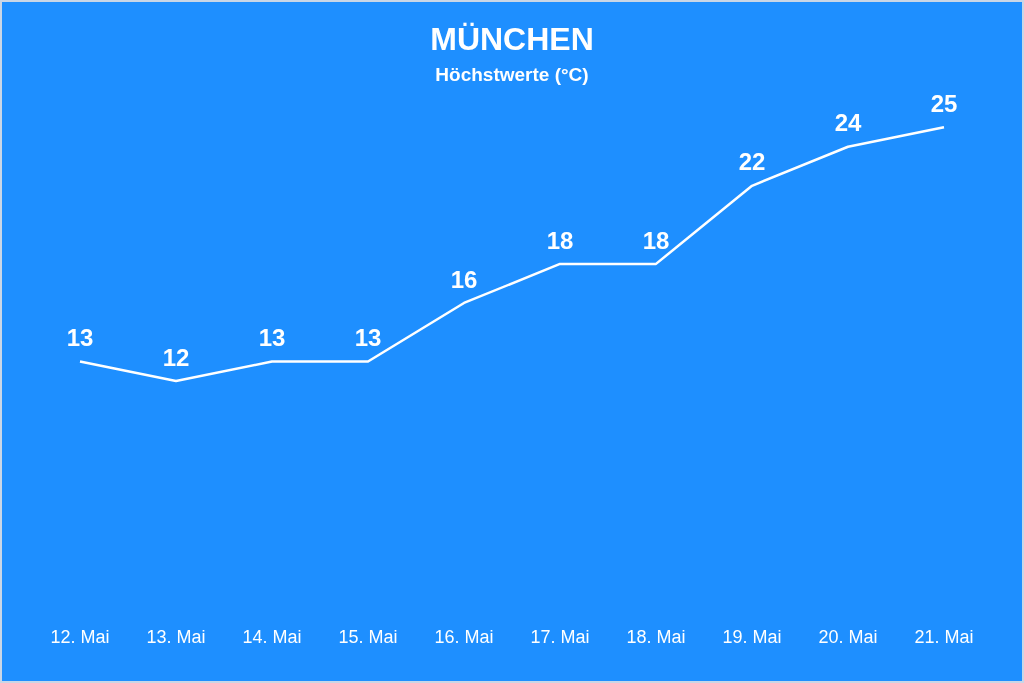 The height and width of the screenshot is (683, 1024). I want to click on x-tick-label: 19. Mai, so click(752, 637).